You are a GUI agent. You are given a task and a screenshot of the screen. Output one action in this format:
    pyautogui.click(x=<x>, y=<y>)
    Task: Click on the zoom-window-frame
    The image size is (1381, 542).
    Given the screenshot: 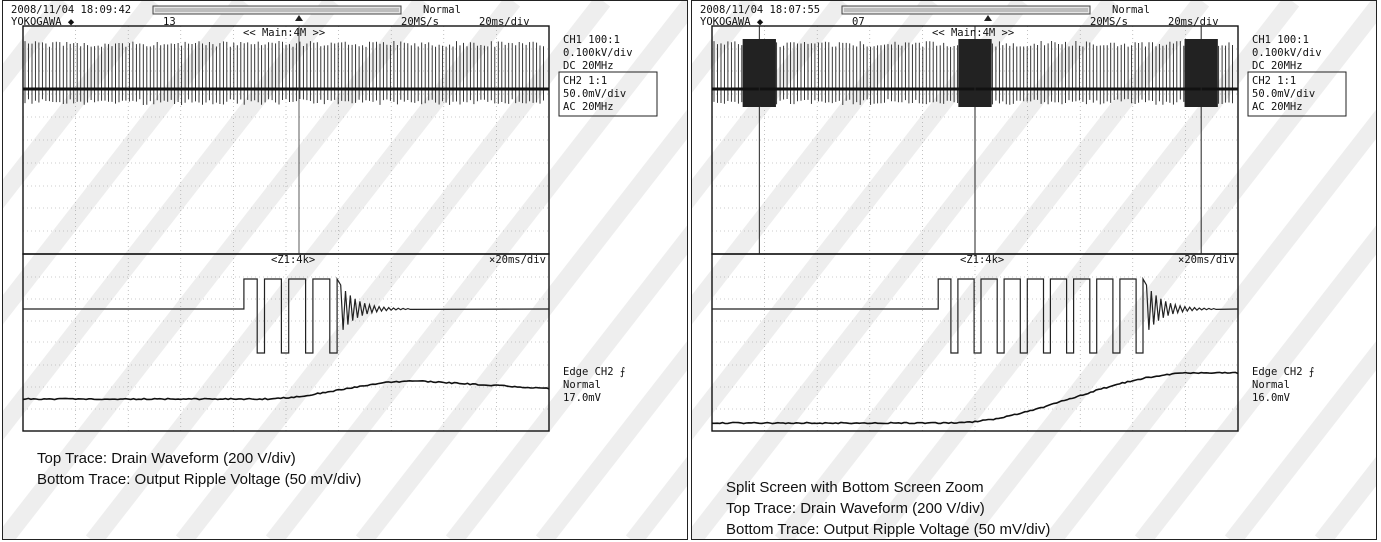 What is the action you would take?
    pyautogui.click(x=286, y=342)
    